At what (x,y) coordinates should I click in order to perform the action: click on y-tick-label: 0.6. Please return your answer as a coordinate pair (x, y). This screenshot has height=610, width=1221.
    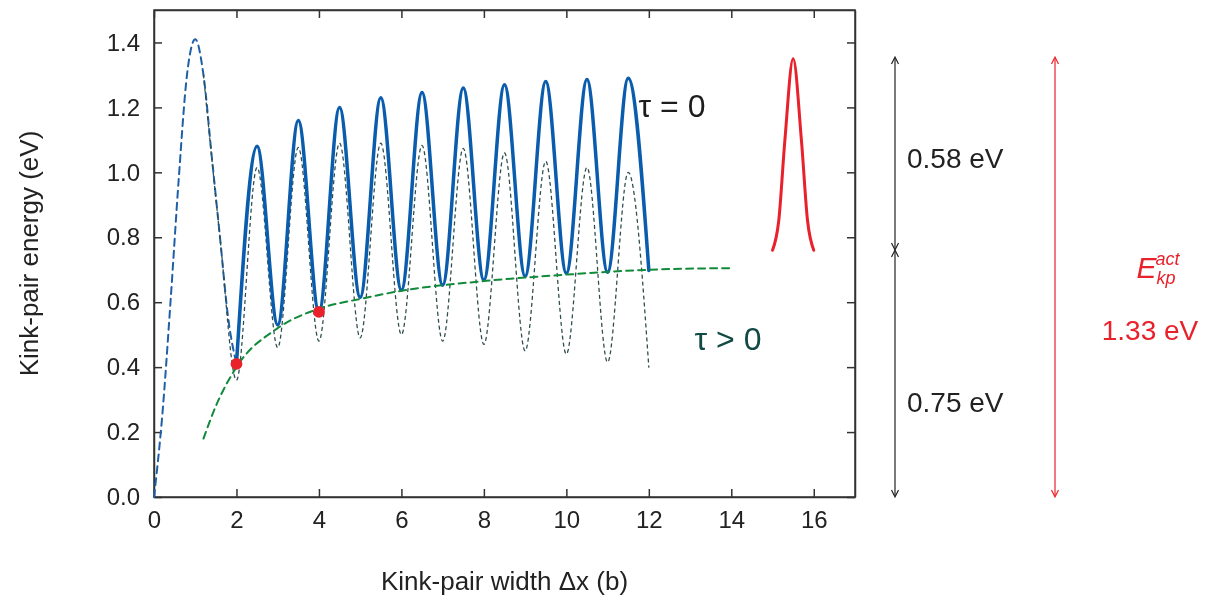
    Looking at the image, I should click on (123, 302).